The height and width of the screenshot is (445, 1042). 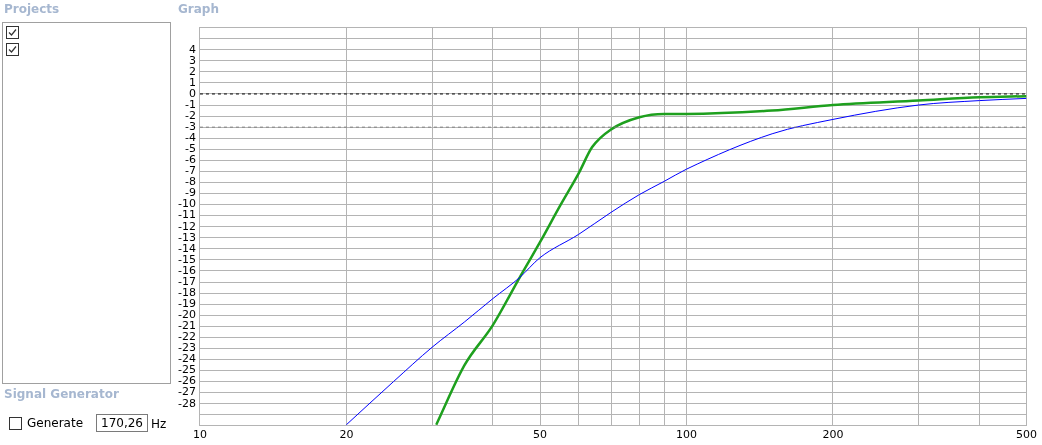 What do you see at coordinates (190, 104) in the screenshot?
I see `y-tick-label: -1` at bounding box center [190, 104].